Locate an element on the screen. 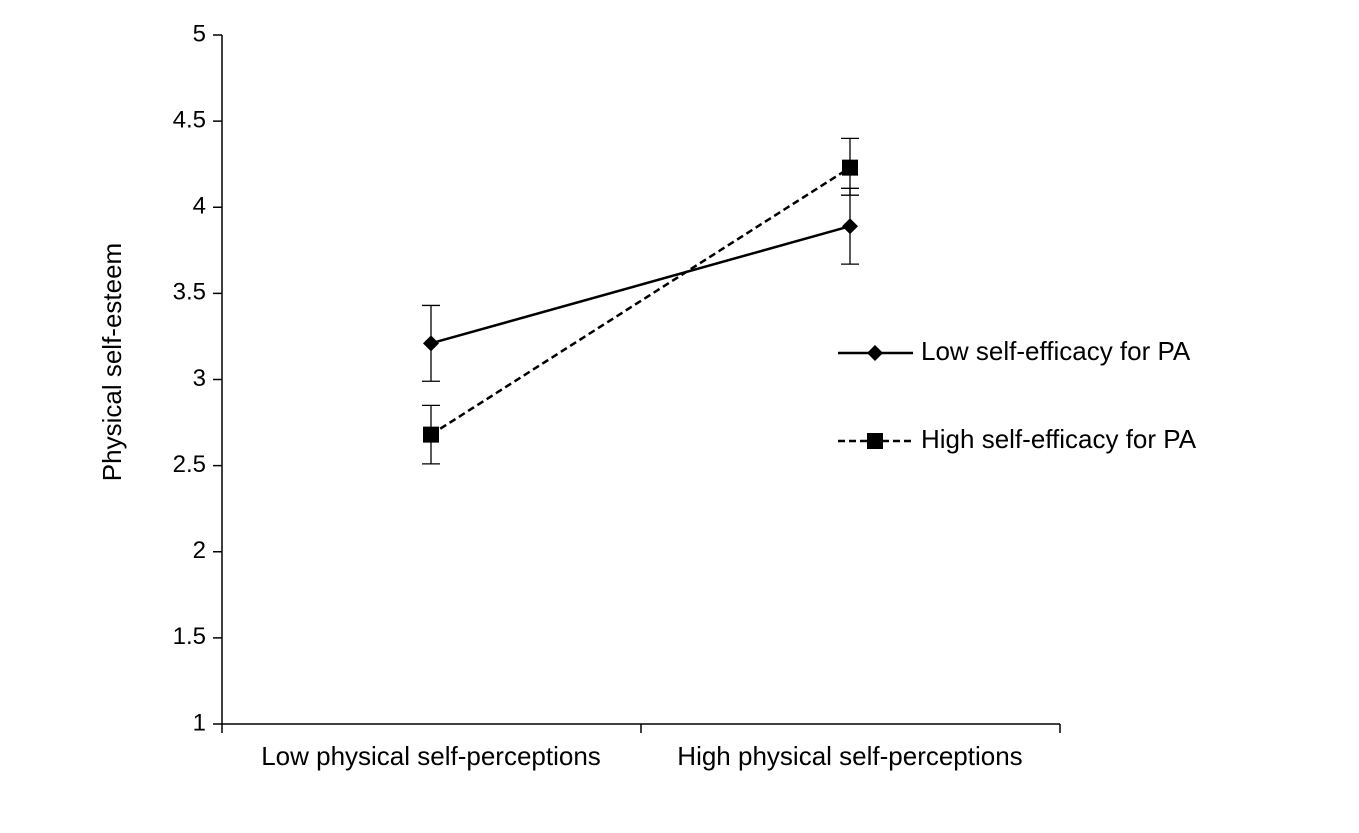 The width and height of the screenshot is (1359, 833). y-tick-label: 3 is located at coordinates (199, 378).